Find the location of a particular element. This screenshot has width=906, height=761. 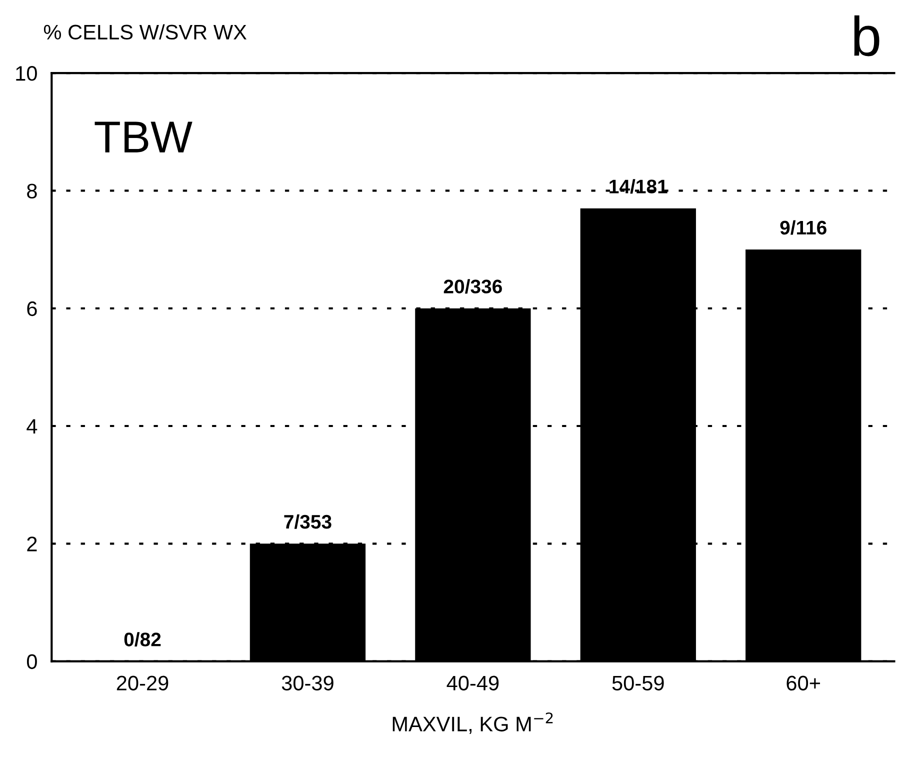

data-label: 0/82 is located at coordinates (142, 639).